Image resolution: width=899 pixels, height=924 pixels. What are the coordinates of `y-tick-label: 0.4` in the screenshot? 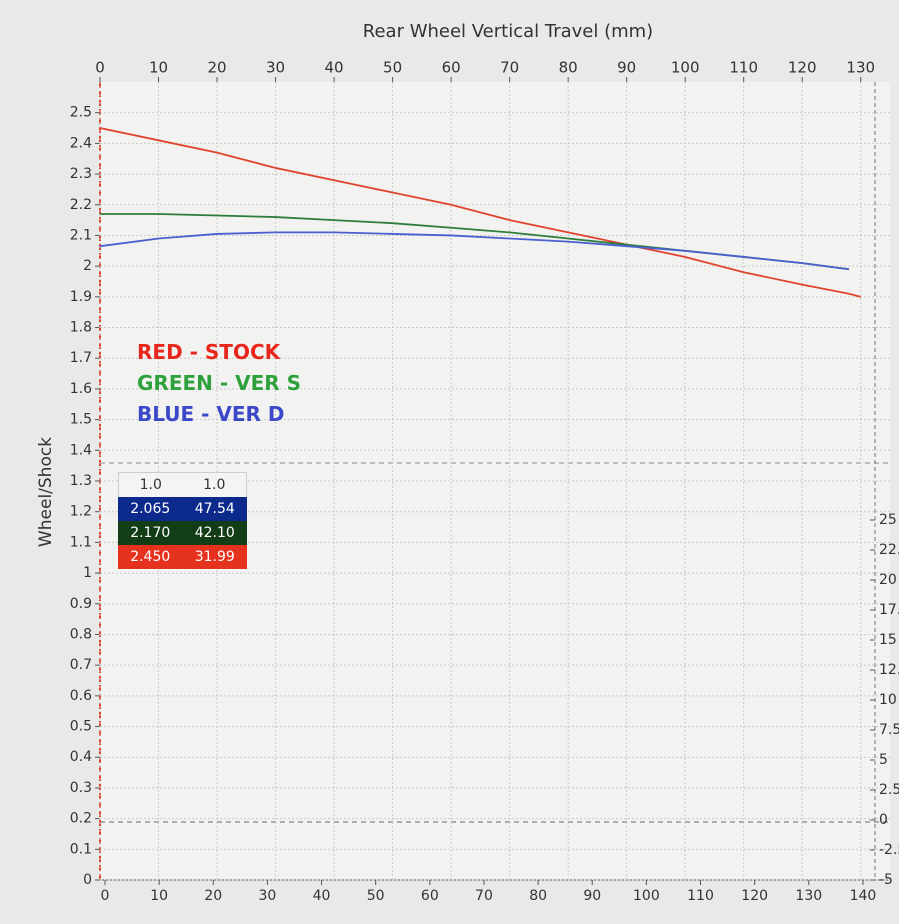 It's located at (81, 757).